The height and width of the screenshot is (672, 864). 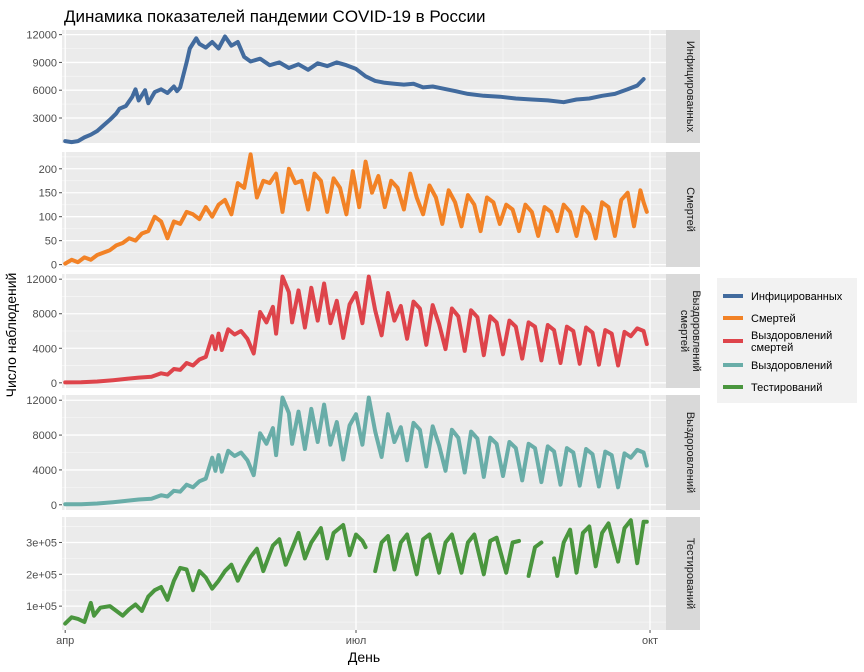 What do you see at coordinates (48, 170) in the screenshot?
I see `y-tick-label: 200` at bounding box center [48, 170].